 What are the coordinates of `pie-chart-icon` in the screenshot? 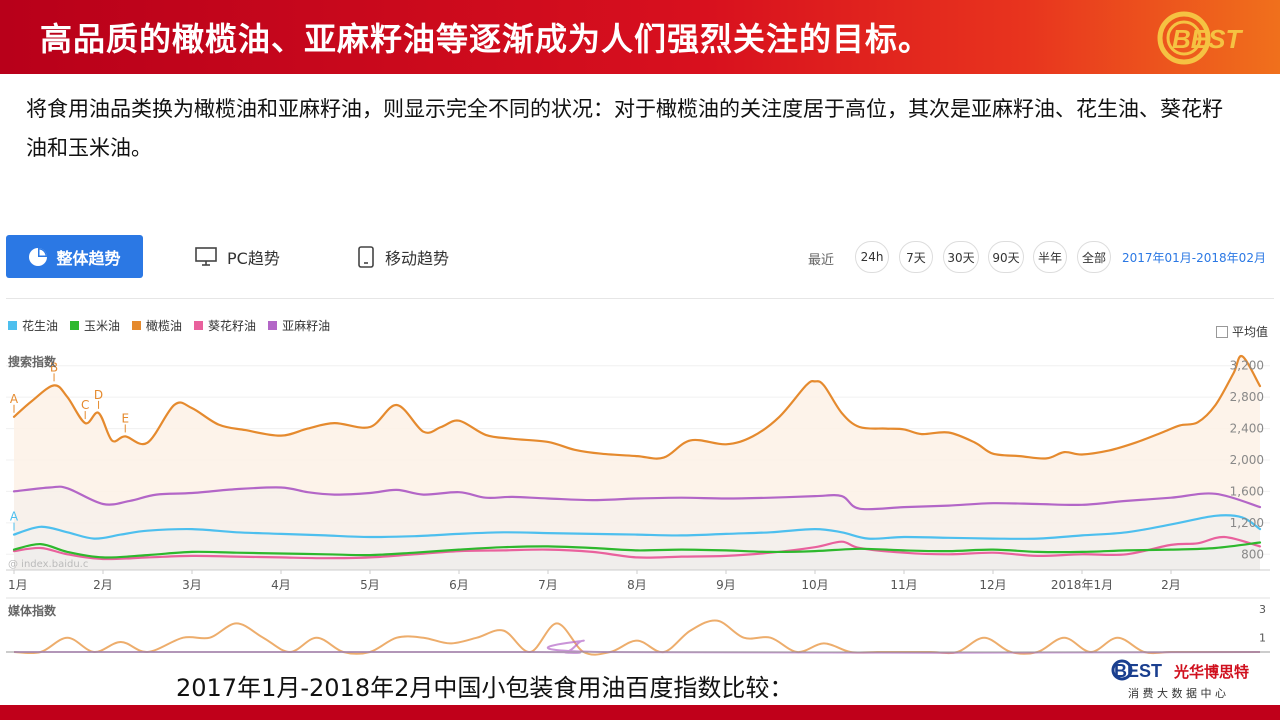 It's located at (38, 256).